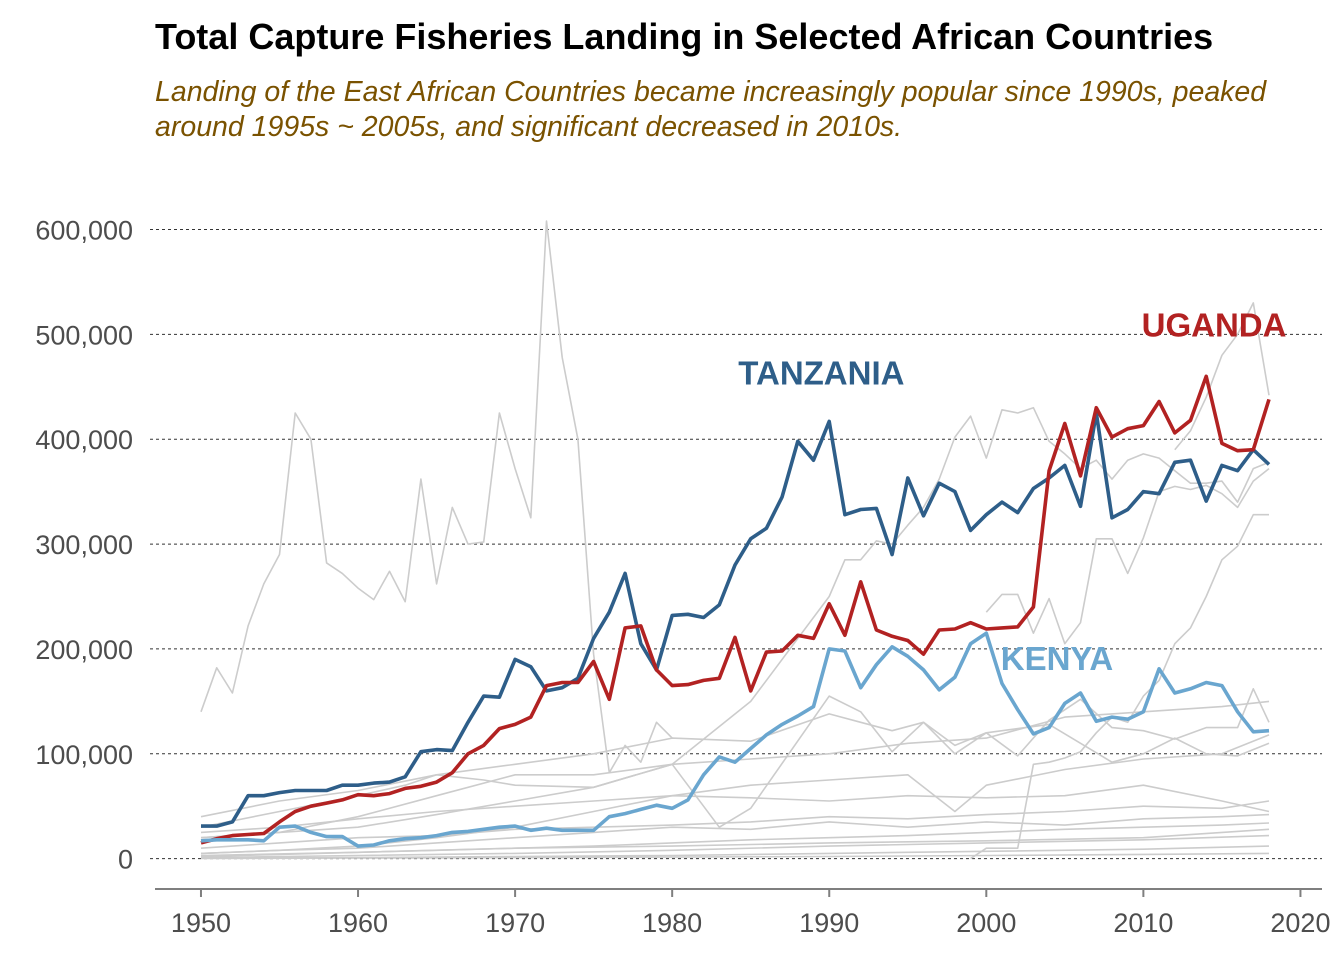 The image size is (1344, 960). Describe the element at coordinates (1143, 923) in the screenshot. I see `x-tick-label: 2010` at that location.